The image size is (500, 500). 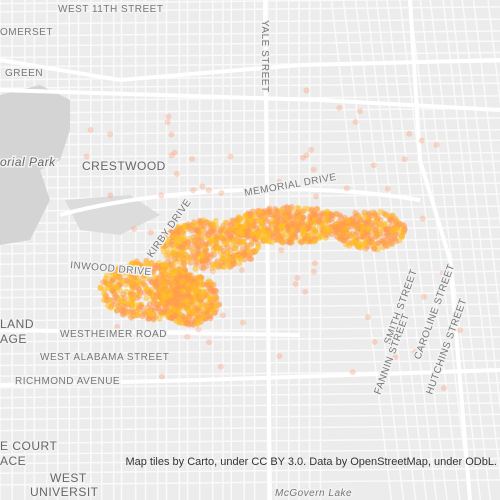 I want to click on street-label: YALE STREET, so click(x=264, y=56).